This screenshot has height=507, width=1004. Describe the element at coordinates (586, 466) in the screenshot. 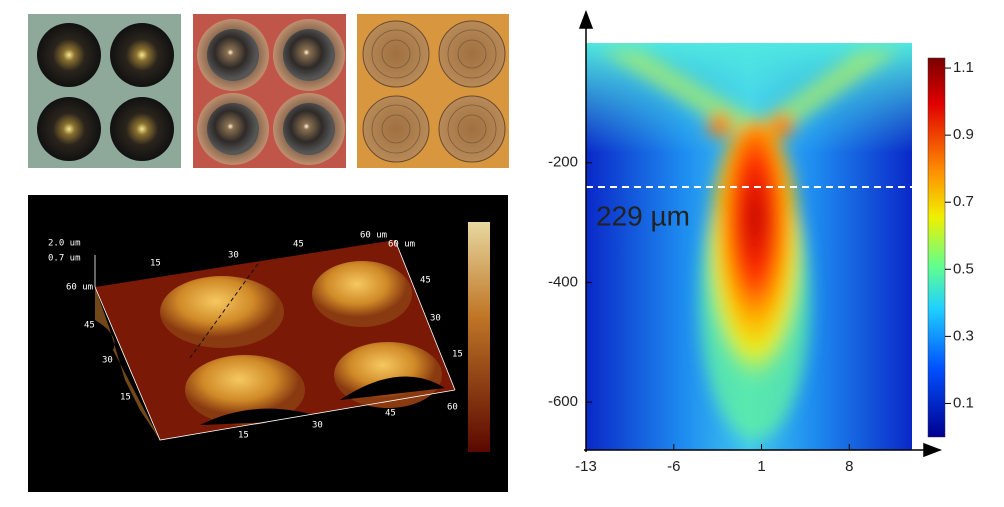

I see `x-tick-label: -13` at that location.